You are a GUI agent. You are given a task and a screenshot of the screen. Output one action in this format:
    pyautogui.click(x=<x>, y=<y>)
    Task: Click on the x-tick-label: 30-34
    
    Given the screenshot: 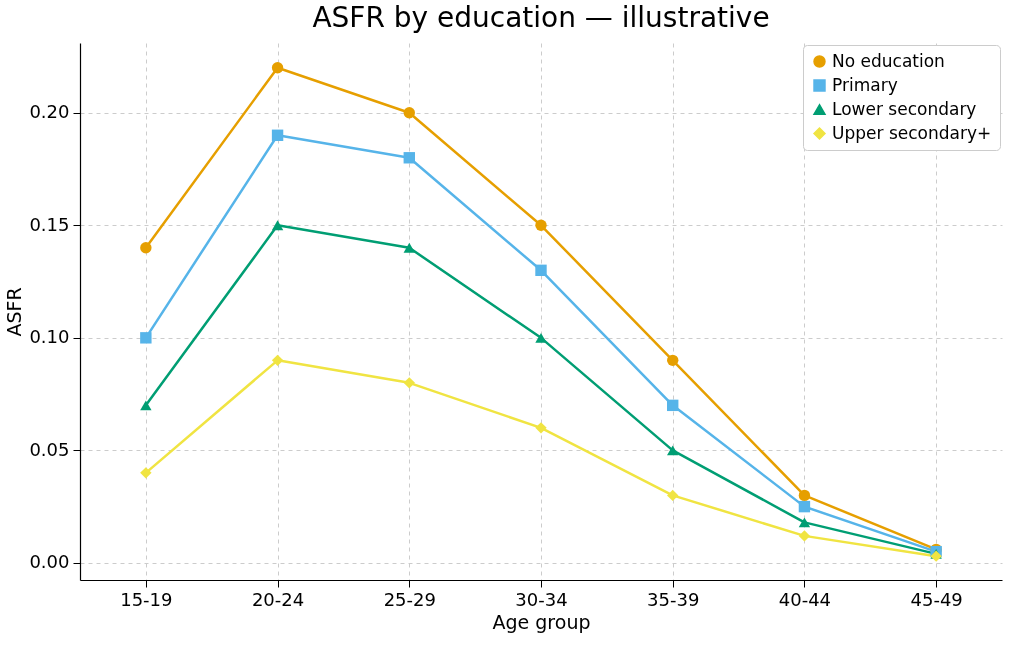 What is the action you would take?
    pyautogui.click(x=541, y=599)
    